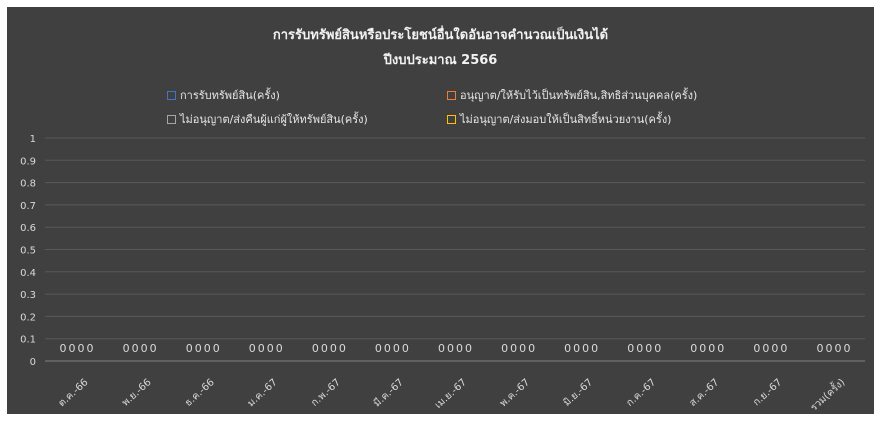 This screenshot has height=421, width=880. What do you see at coordinates (33, 139) in the screenshot?
I see `y-tick-label: 1` at bounding box center [33, 139].